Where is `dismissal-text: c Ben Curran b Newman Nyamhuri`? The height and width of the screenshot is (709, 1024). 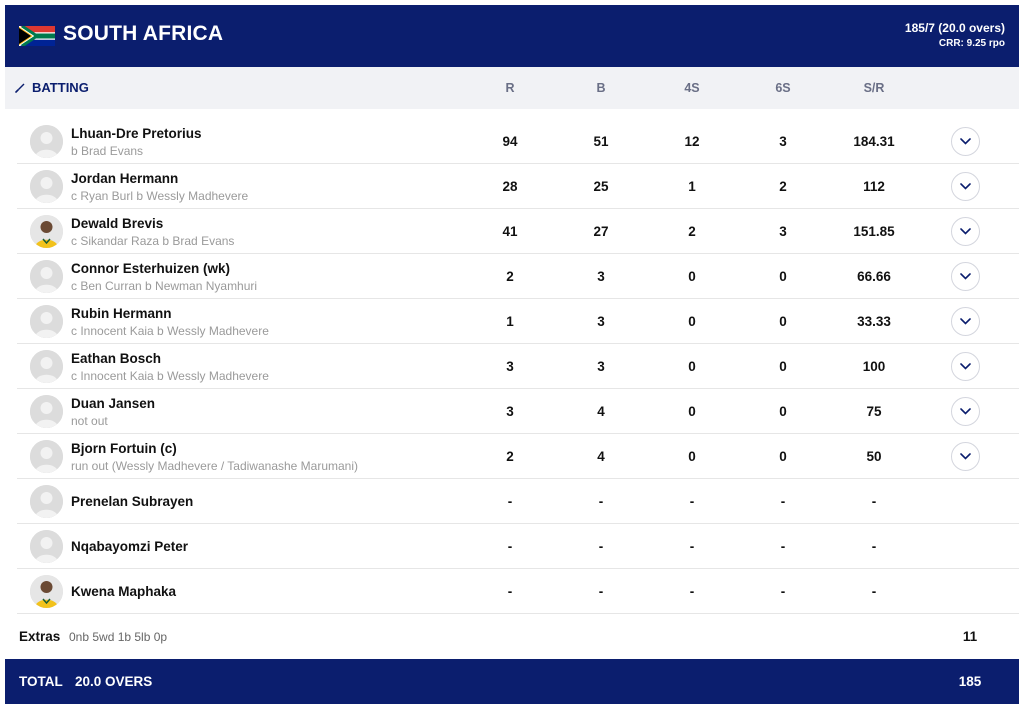
dismissal-text: c Ben Curran b Newman Nyamhuri is located at coordinates (164, 286).